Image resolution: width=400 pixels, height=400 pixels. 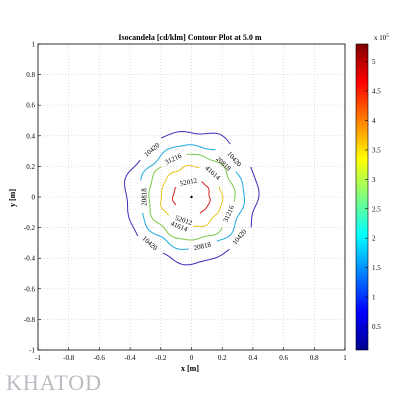 What do you see at coordinates (131, 358) in the screenshot?
I see `x-tick-label: -0.4` at bounding box center [131, 358].